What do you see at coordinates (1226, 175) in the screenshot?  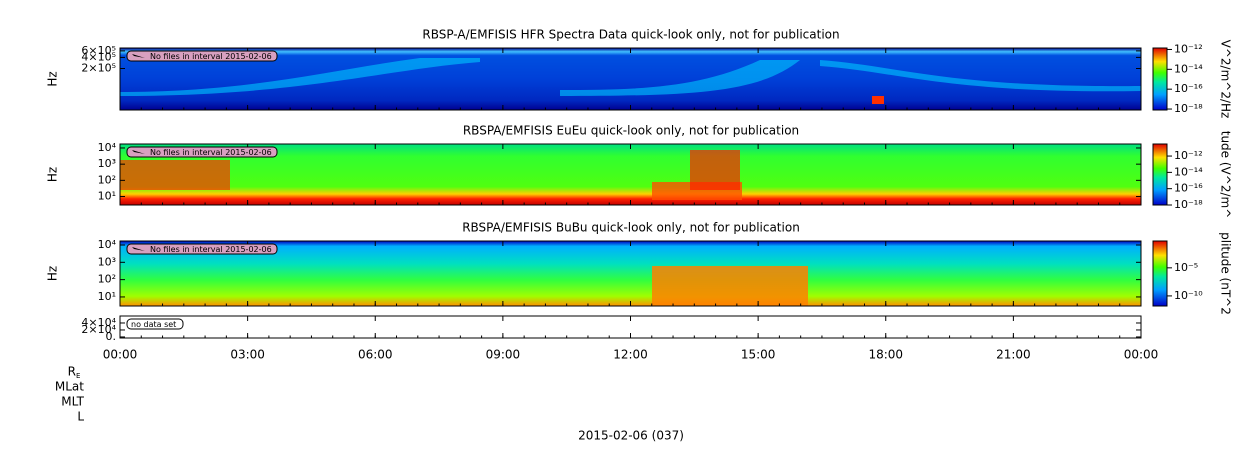 I see `colorbar-label: tude (V^2/m^` at bounding box center [1226, 175].